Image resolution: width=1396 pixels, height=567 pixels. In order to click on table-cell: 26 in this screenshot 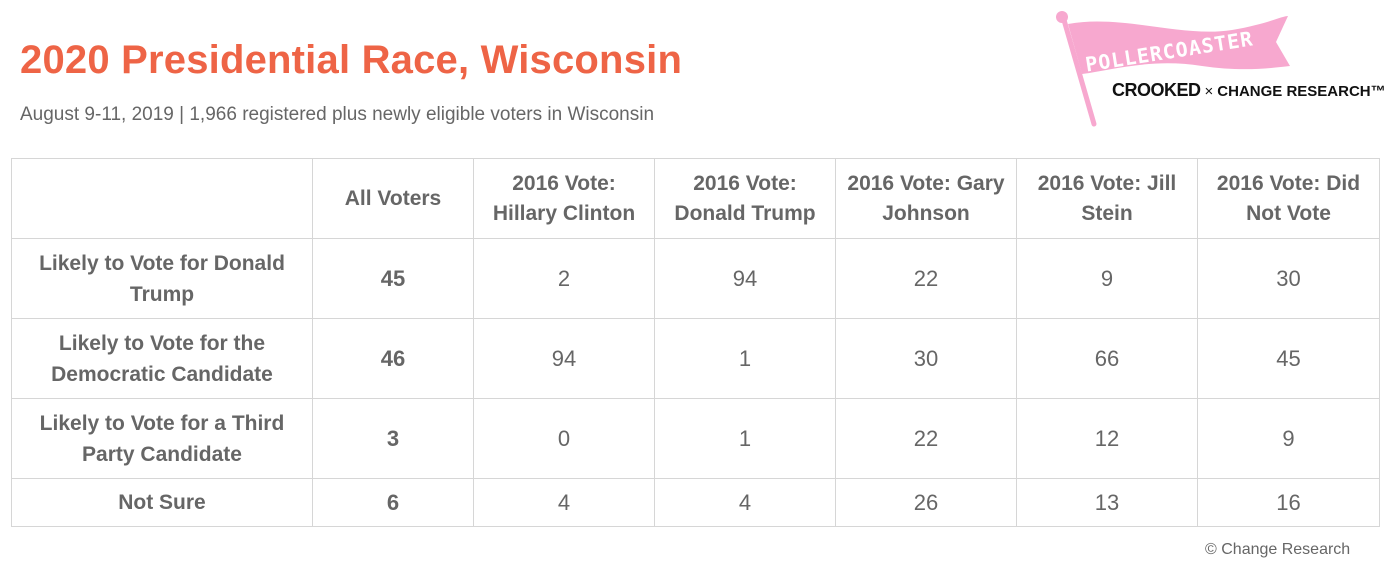, I will do `click(926, 502)`.